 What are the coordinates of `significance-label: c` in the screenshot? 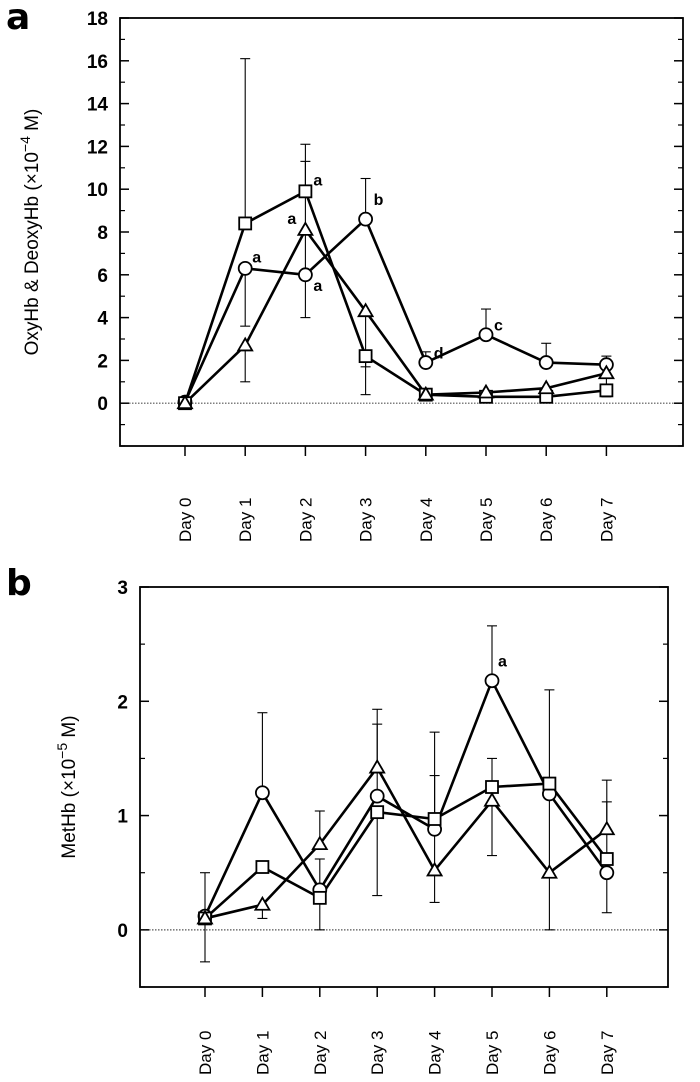 It's located at (498, 326).